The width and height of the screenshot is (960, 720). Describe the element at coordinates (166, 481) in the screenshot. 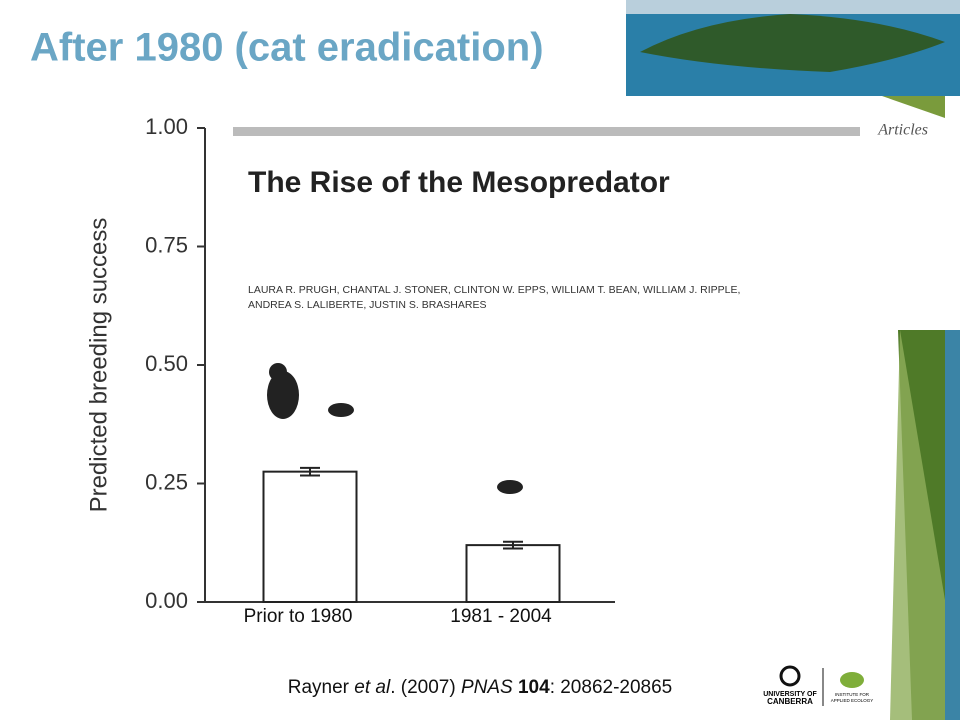

I see `y-tick-label: 0.25` at that location.